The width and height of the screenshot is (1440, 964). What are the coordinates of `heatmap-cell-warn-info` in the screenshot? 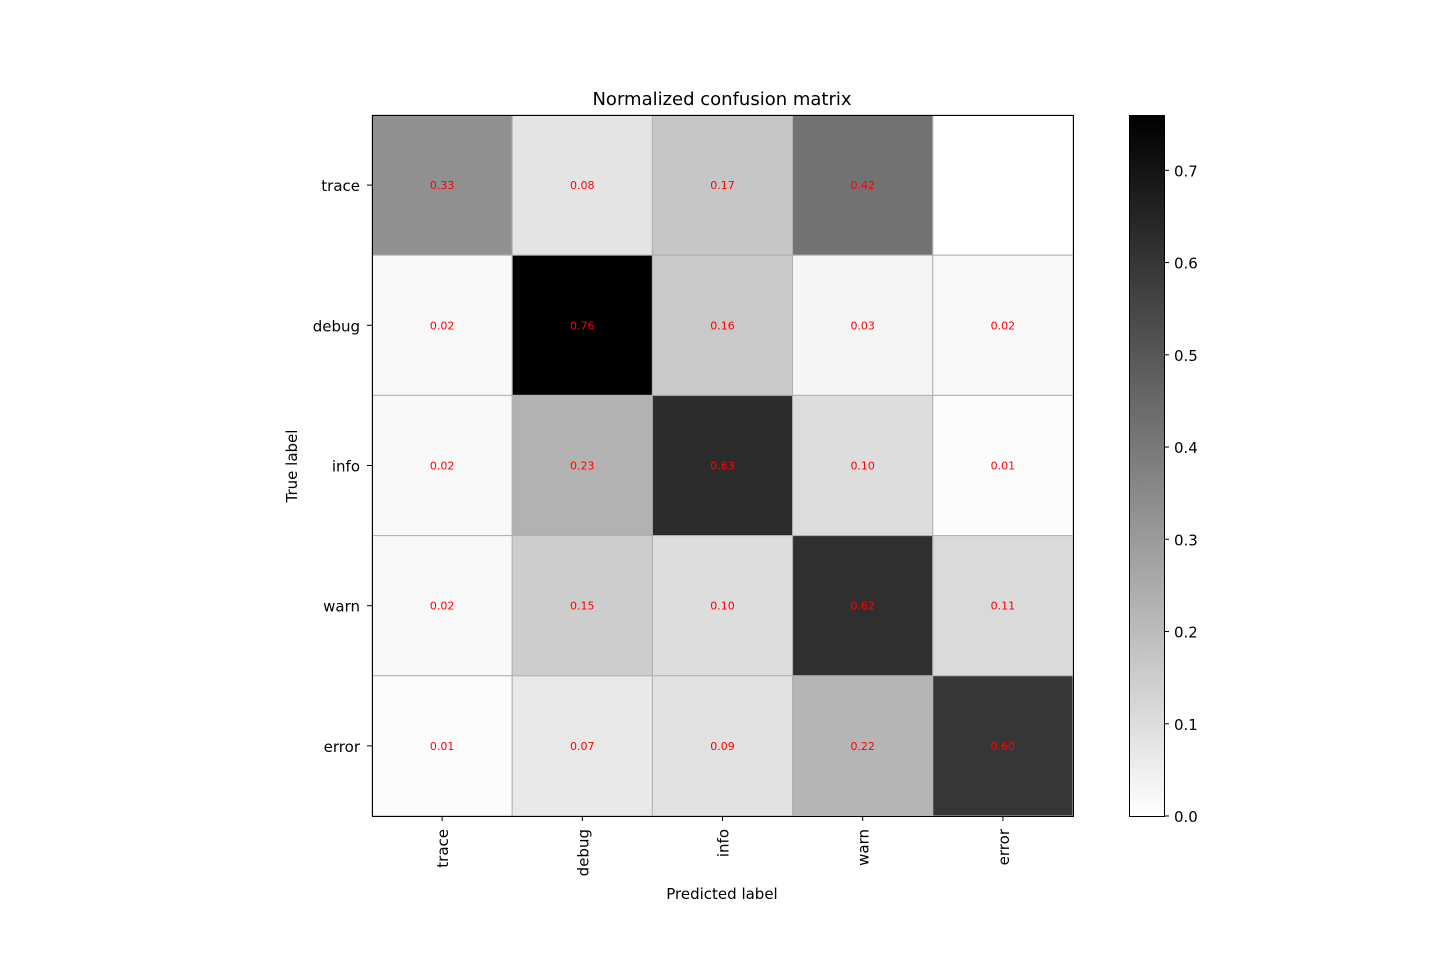 It's located at (722, 606).